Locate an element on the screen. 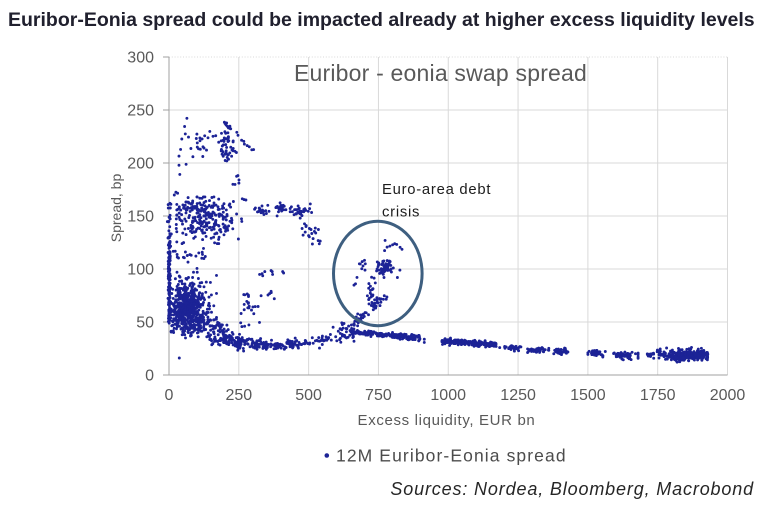 The height and width of the screenshot is (513, 768). svg-text: Euro-area debt is located at coordinates (436, 190).